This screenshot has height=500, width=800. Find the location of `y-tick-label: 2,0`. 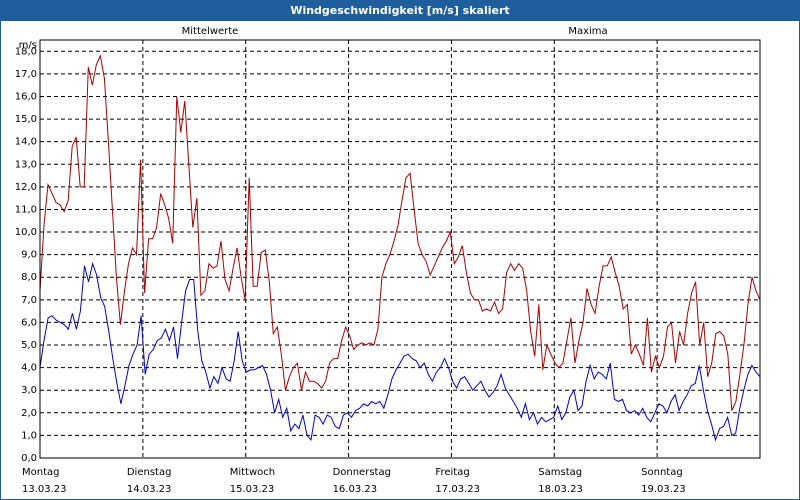

y-tick-label: 2,0 is located at coordinates (29, 413).